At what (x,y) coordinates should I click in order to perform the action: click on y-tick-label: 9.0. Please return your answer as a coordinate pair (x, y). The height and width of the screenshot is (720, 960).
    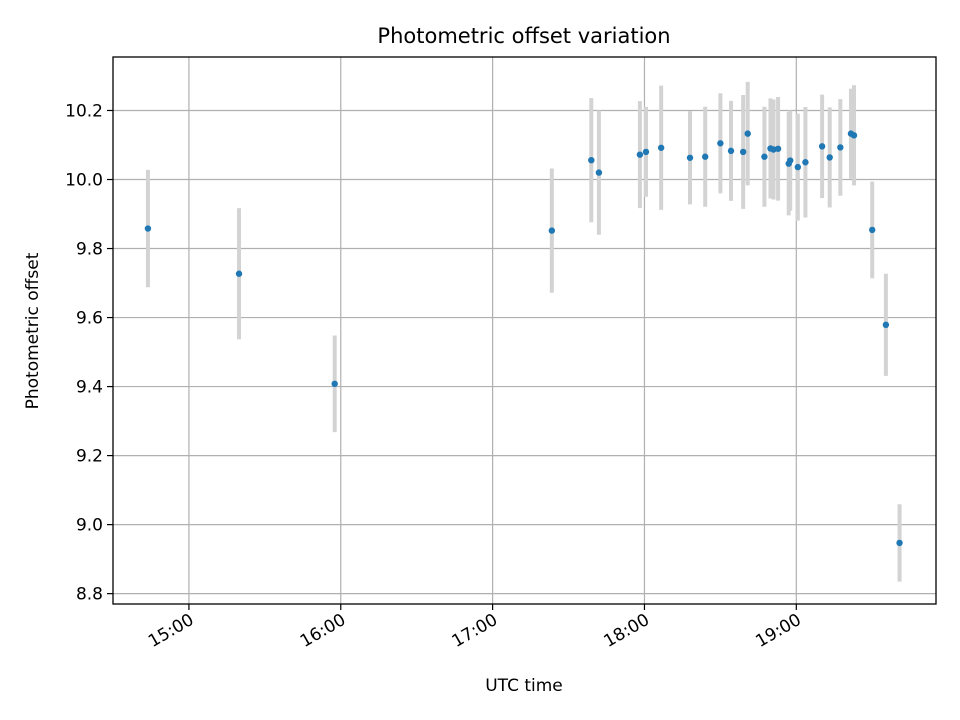
    Looking at the image, I should click on (89, 526).